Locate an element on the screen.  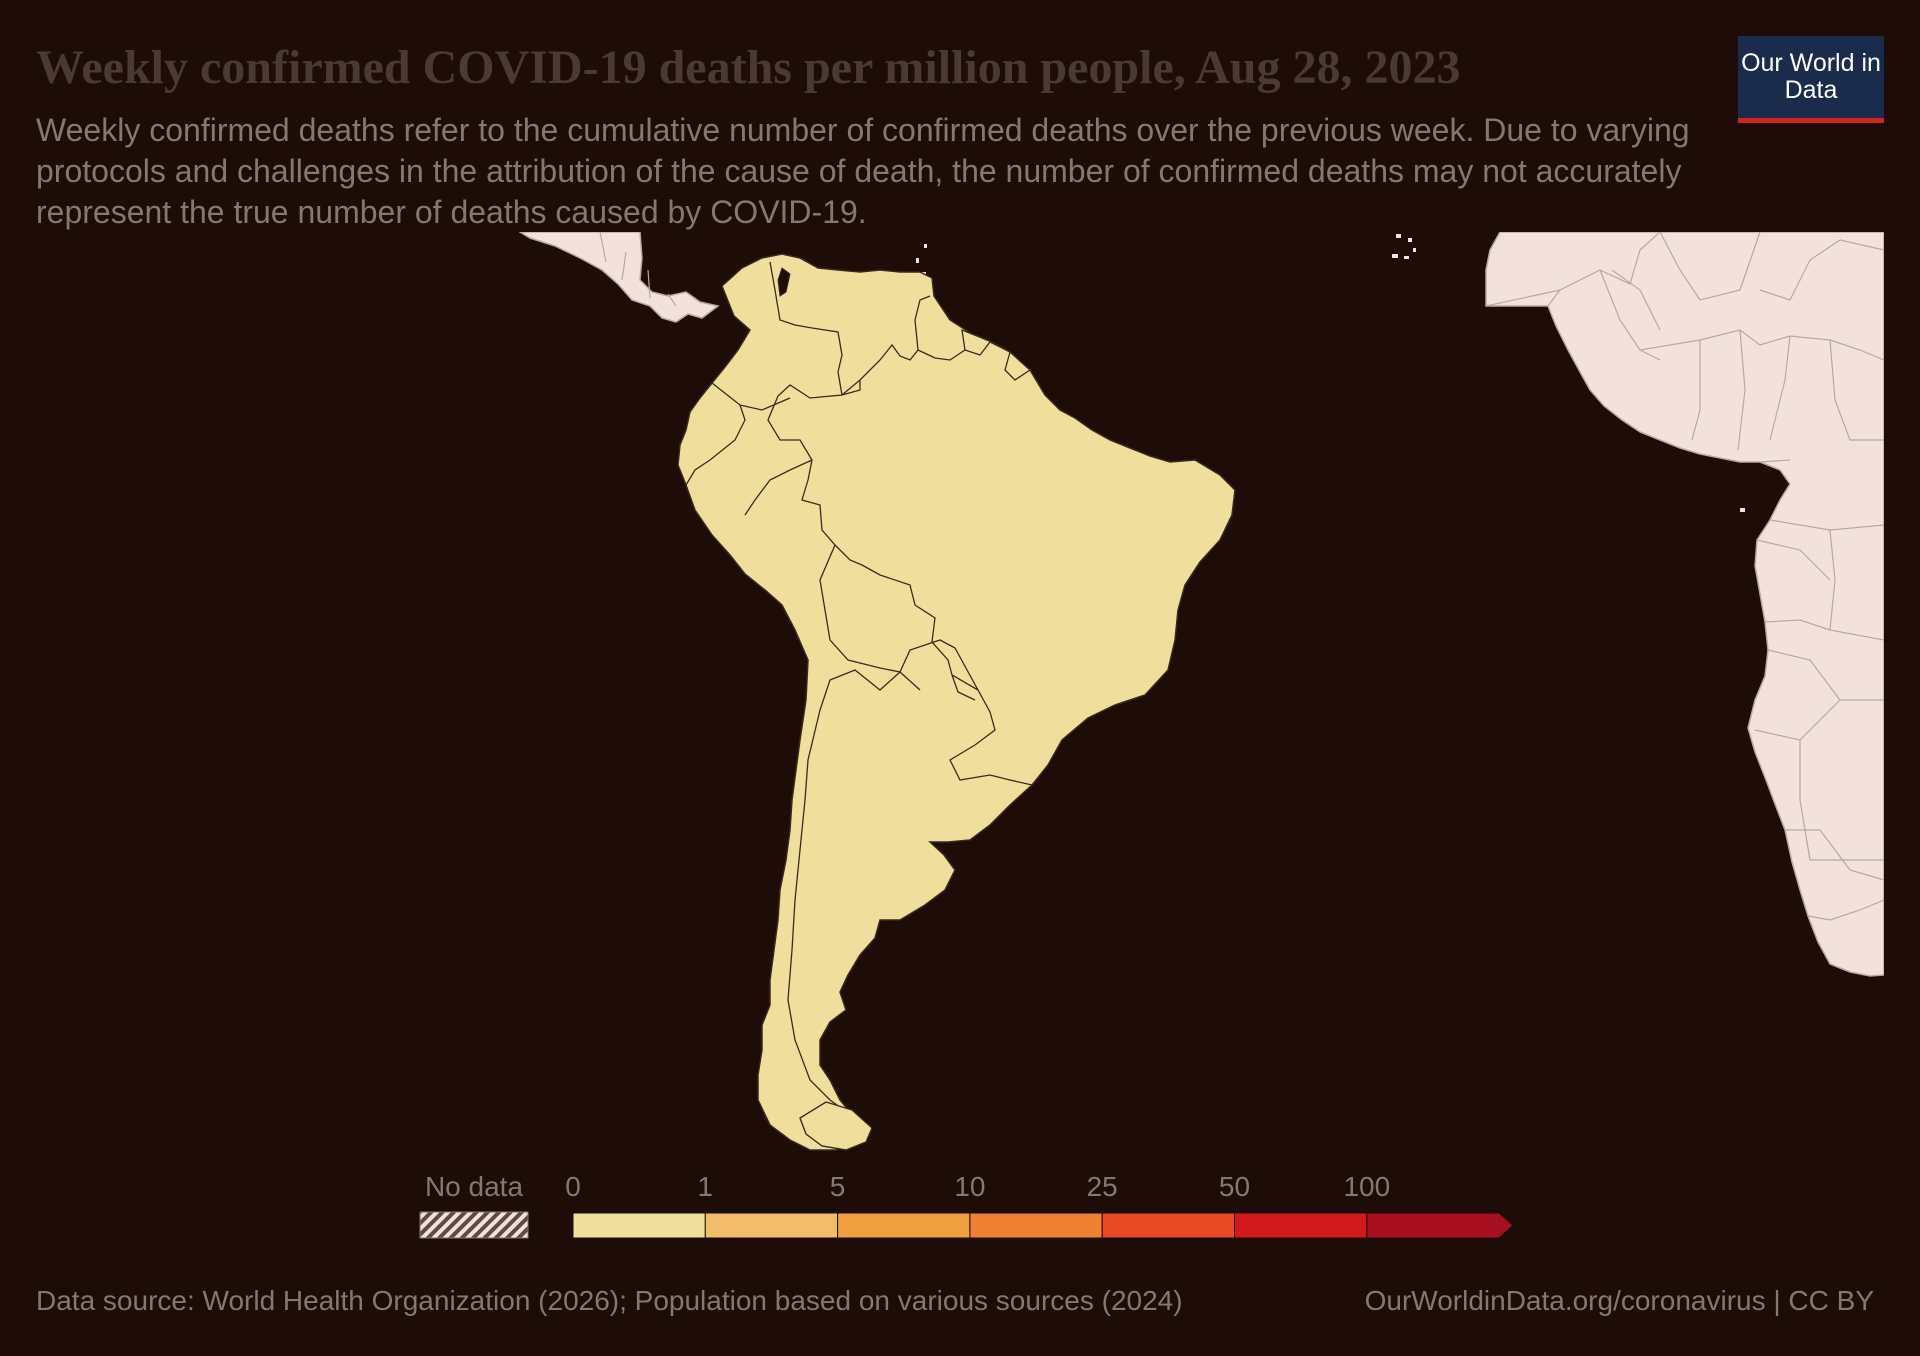
legend-tick-label: 10 is located at coordinates (969, 1186).